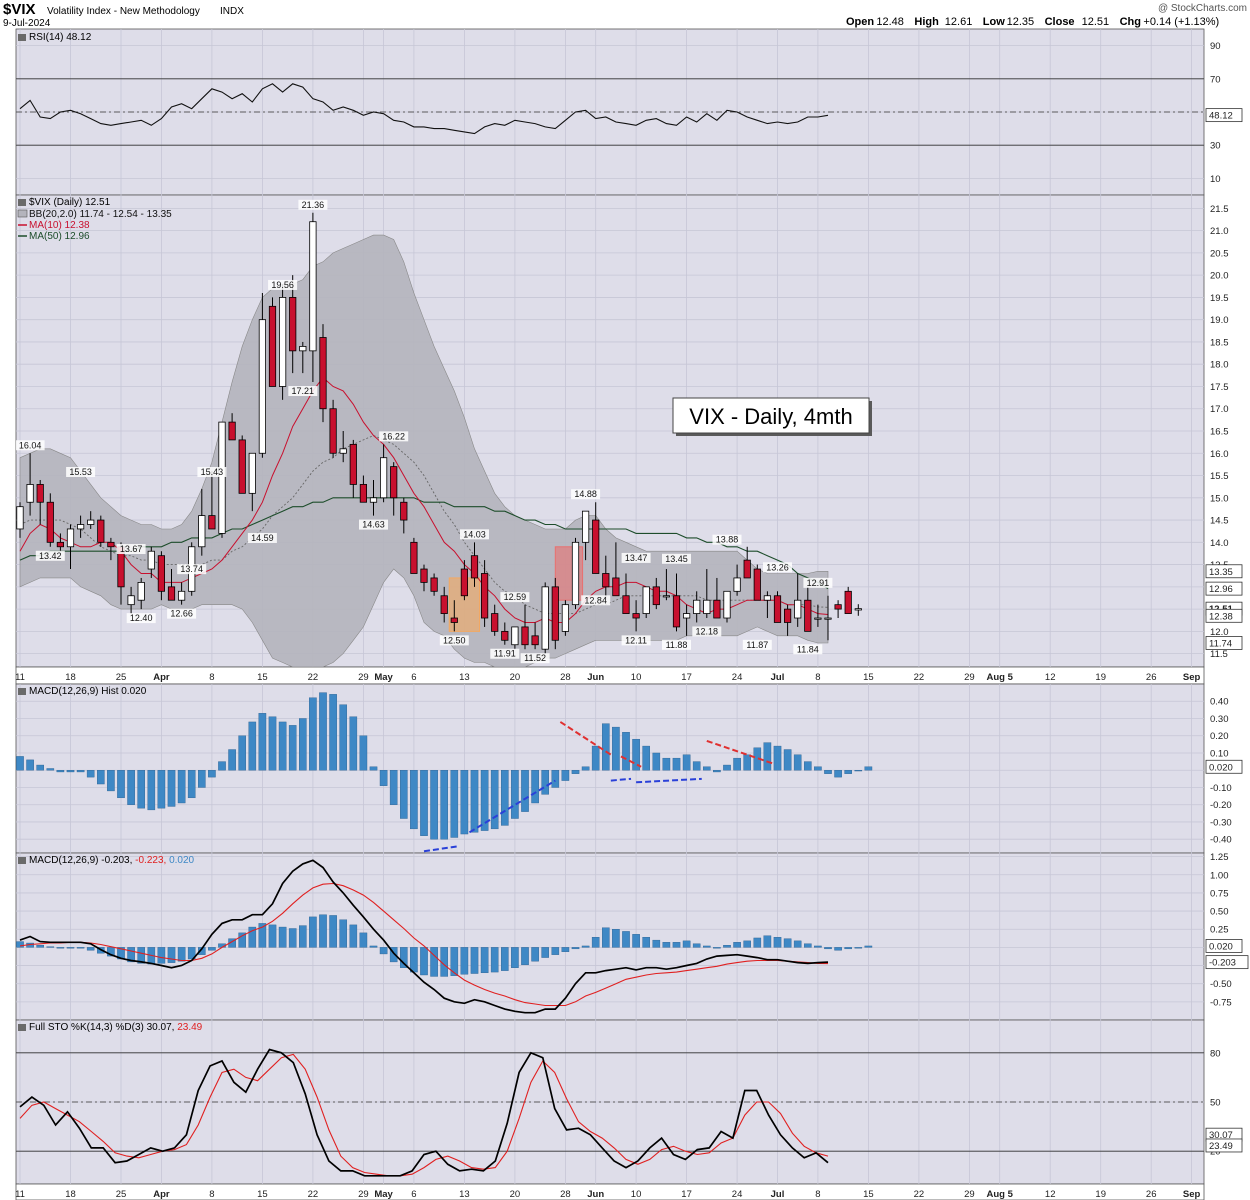 This screenshot has width=1250, height=1200. Describe the element at coordinates (20, 677) in the screenshot. I see `date-tick-label: 11` at that location.